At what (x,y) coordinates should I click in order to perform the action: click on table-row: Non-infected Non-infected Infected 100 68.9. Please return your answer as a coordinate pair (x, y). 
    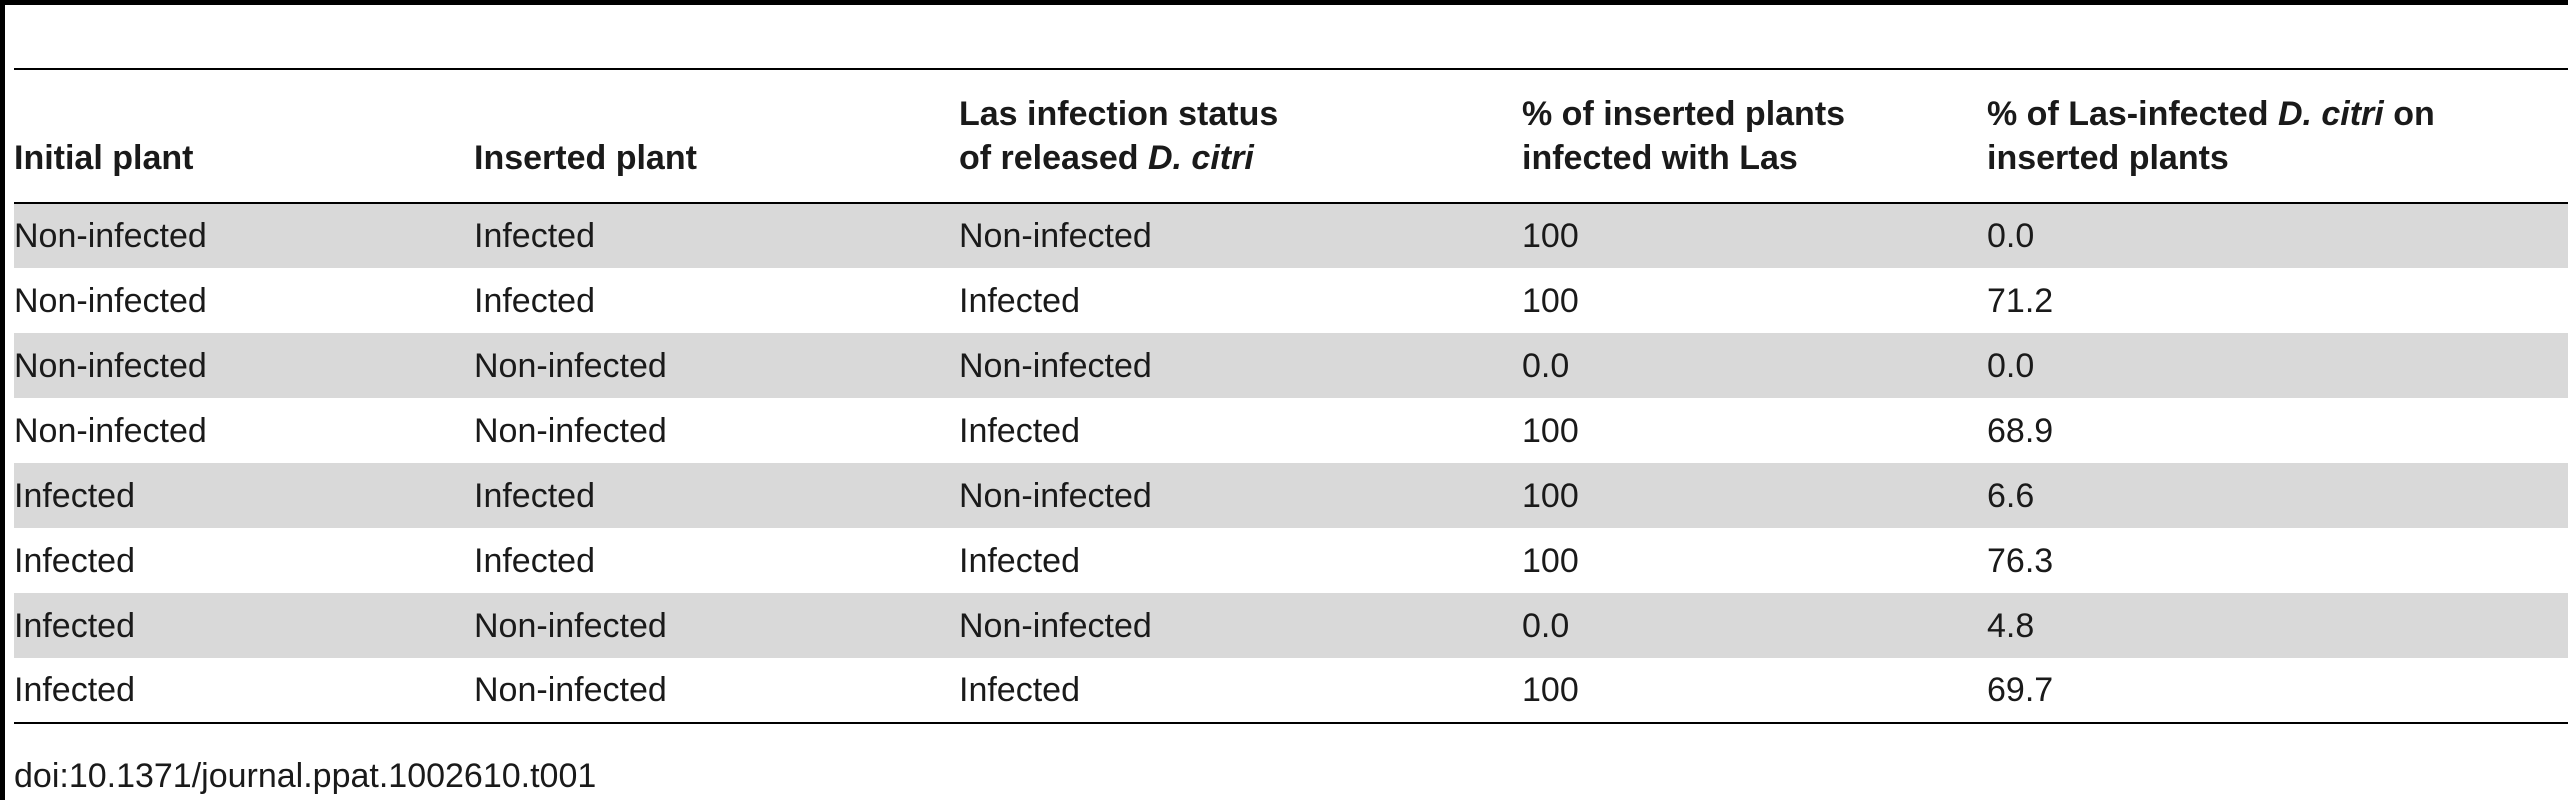
    Looking at the image, I should click on (1291, 430).